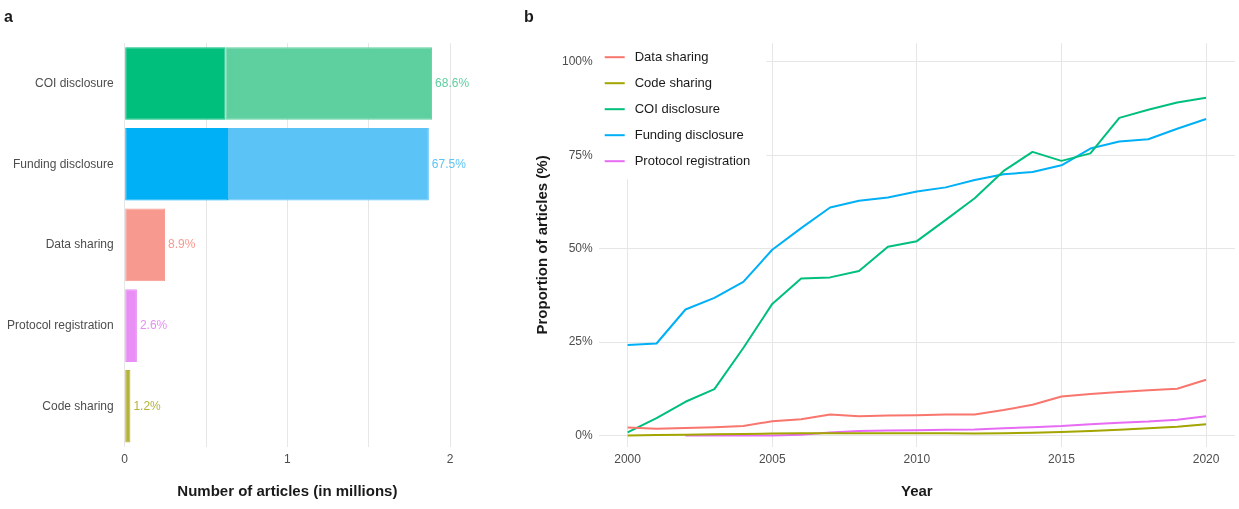  Describe the element at coordinates (772, 459) in the screenshot. I see `x-tick-label: 2005` at that location.